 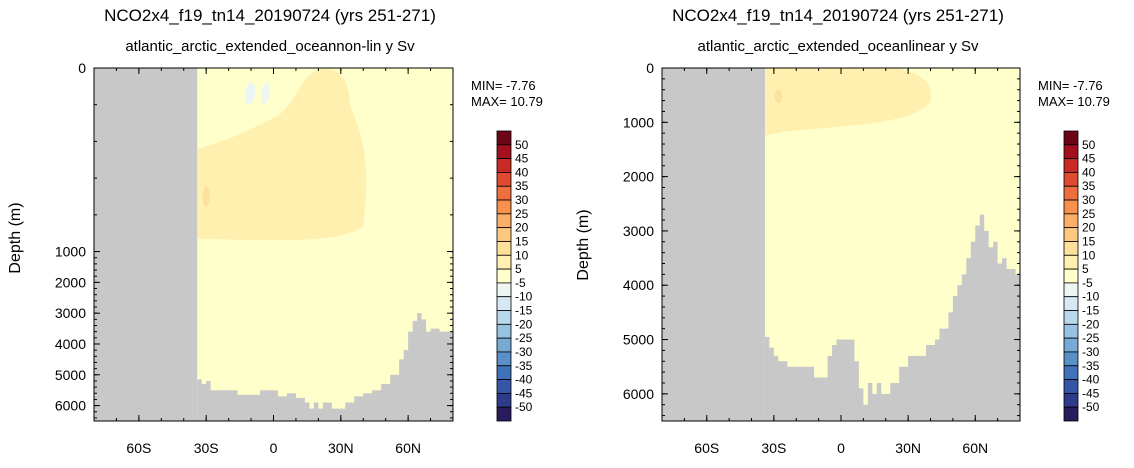 What do you see at coordinates (507, 101) in the screenshot?
I see `left-max-label: MAX= 10.79` at bounding box center [507, 101].